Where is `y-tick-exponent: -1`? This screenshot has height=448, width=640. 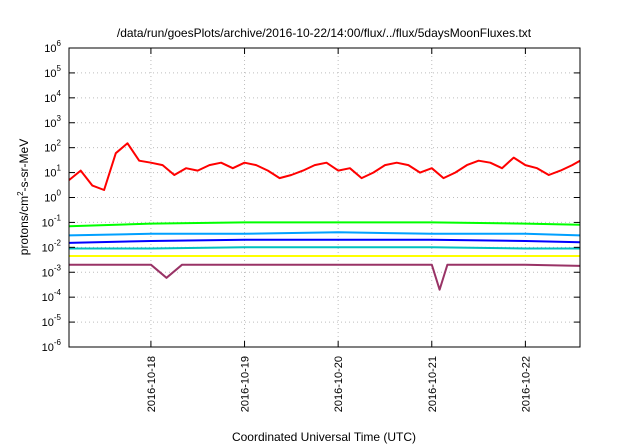 y-tick-exponent: -1 is located at coordinates (58, 217).